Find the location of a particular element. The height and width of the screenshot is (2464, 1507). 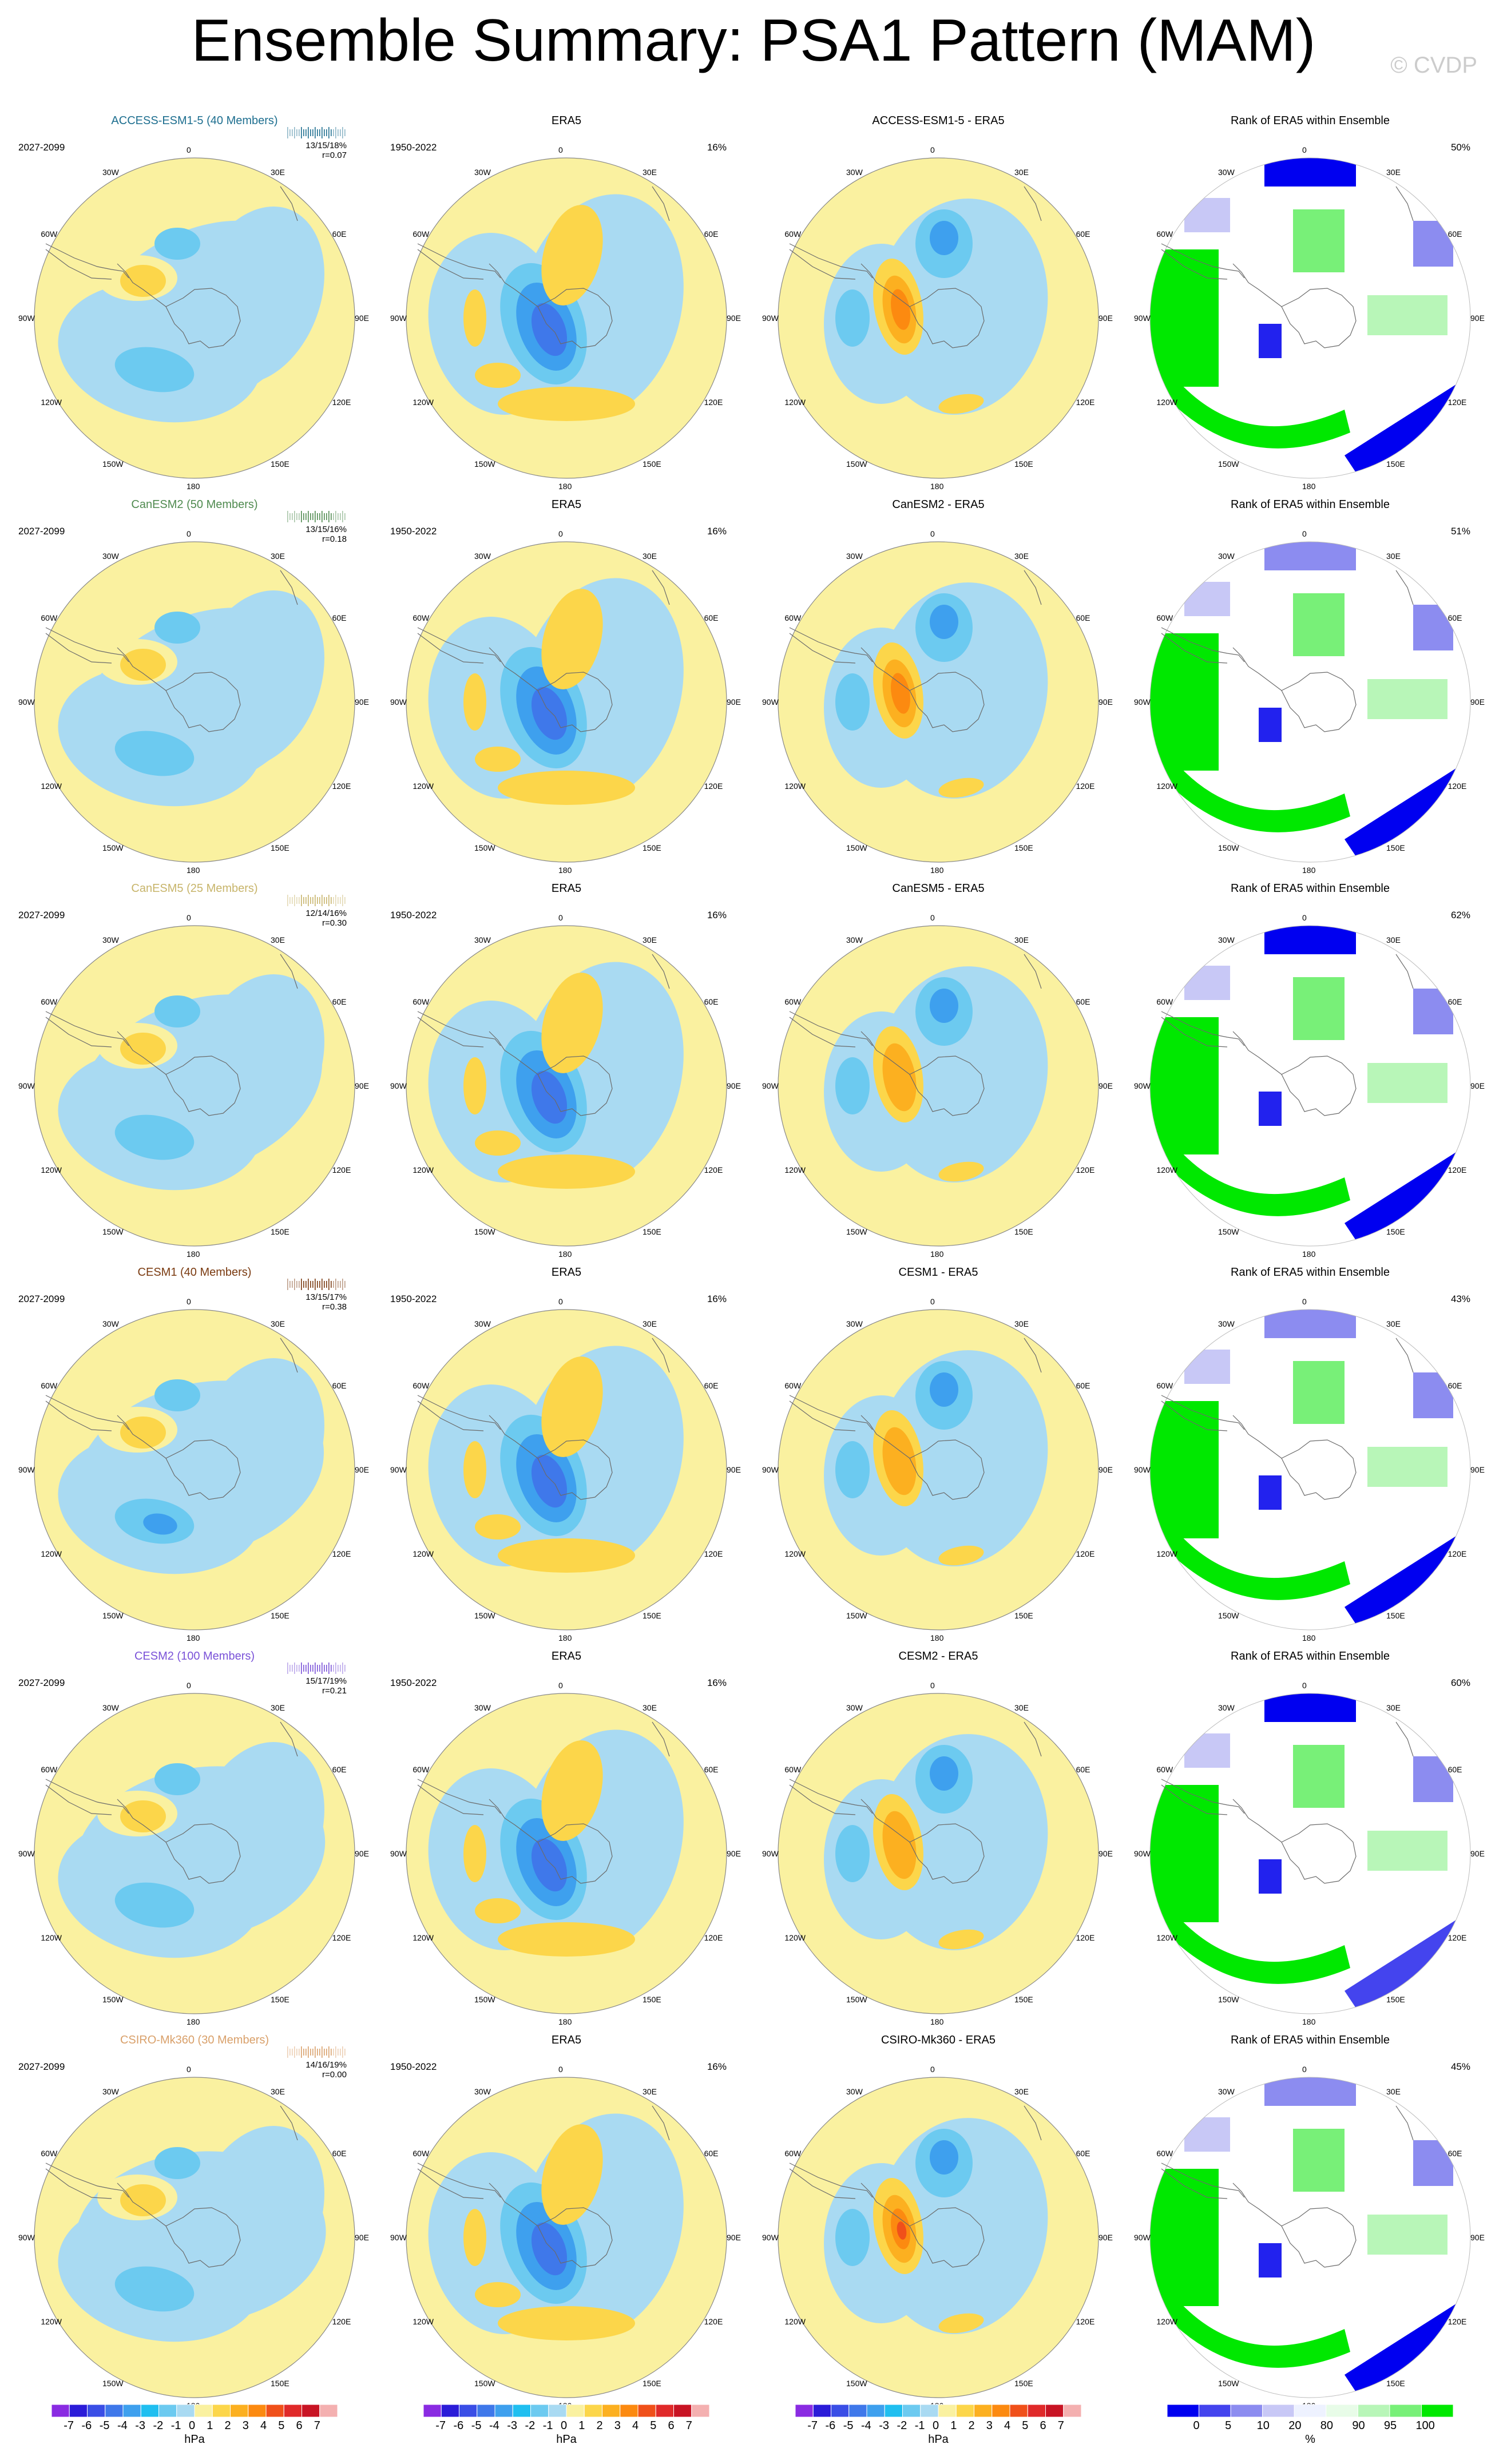

panel-title: CanESM5 - ERA5 is located at coordinates (938, 888).